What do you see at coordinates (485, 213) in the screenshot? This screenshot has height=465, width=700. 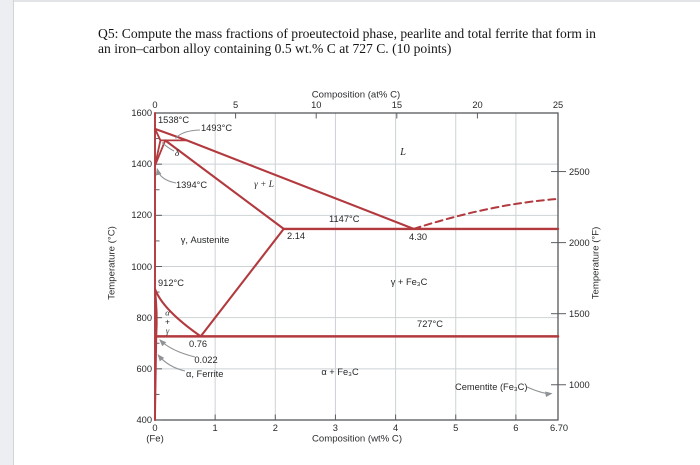 I see `phase-boundary-liquidus-cementite` at bounding box center [485, 213].